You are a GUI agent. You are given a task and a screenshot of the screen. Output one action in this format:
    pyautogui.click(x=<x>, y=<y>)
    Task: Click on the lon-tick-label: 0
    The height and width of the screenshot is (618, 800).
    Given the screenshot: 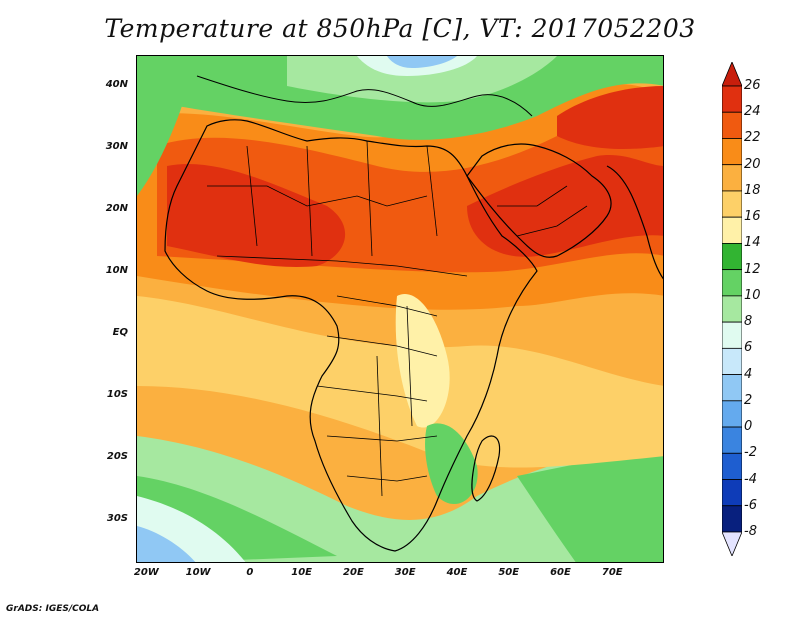 What is the action you would take?
    pyautogui.click(x=250, y=572)
    